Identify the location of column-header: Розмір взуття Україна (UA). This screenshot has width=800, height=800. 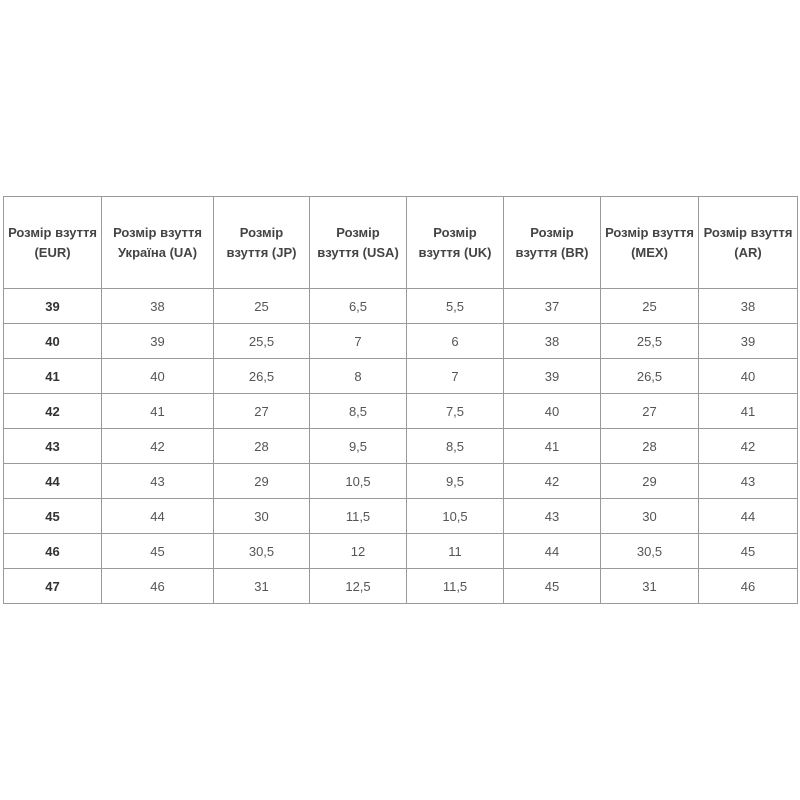
(157, 242).